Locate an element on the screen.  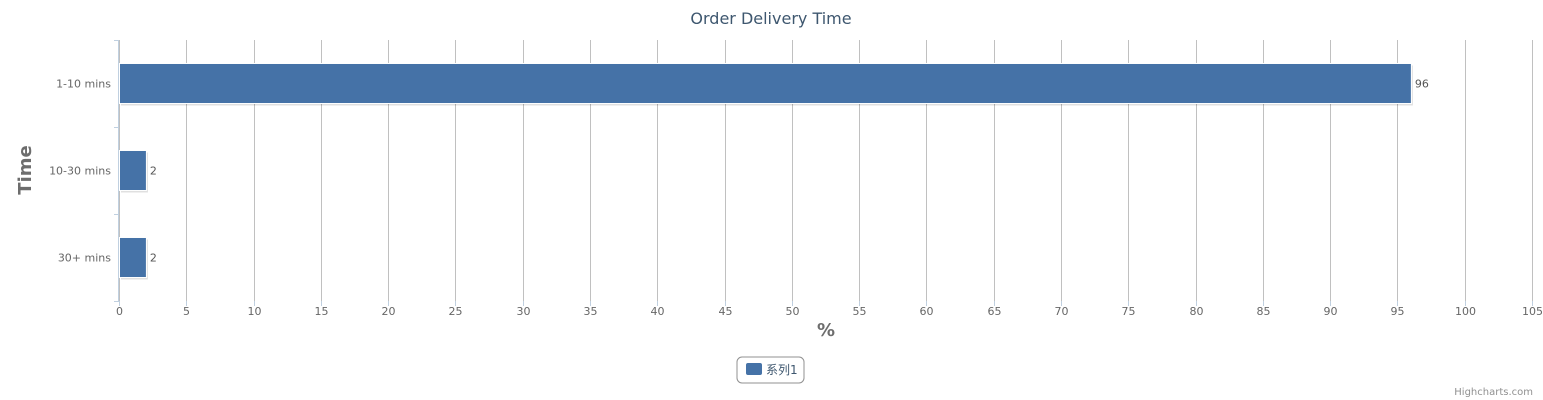
value-tick-label: 80 is located at coordinates (1197, 311).